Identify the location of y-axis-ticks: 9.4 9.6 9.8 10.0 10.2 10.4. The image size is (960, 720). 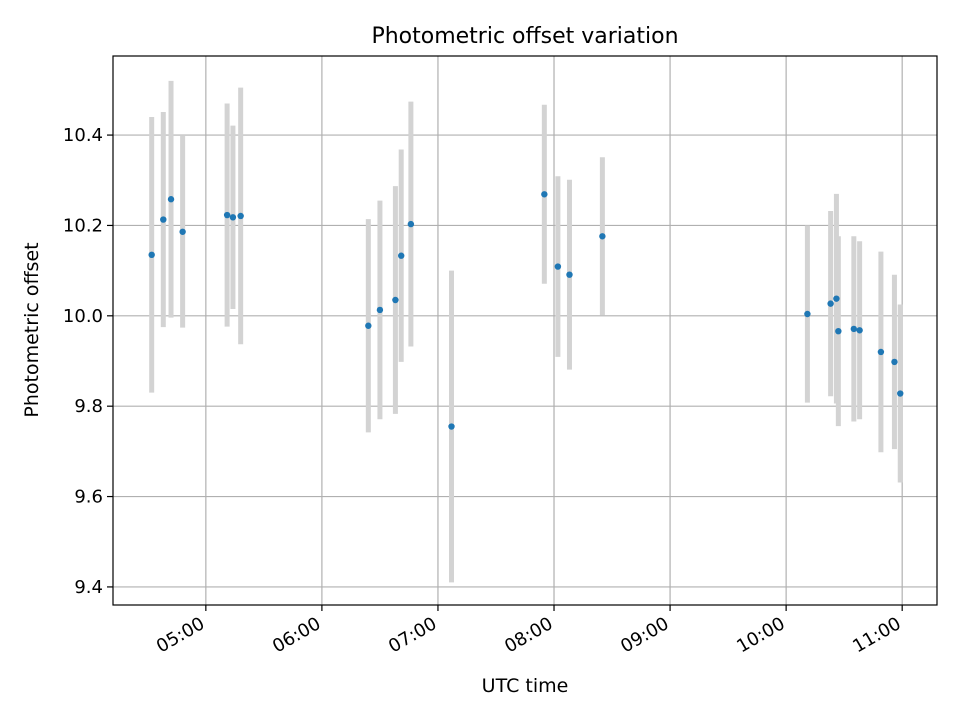
(88, 361).